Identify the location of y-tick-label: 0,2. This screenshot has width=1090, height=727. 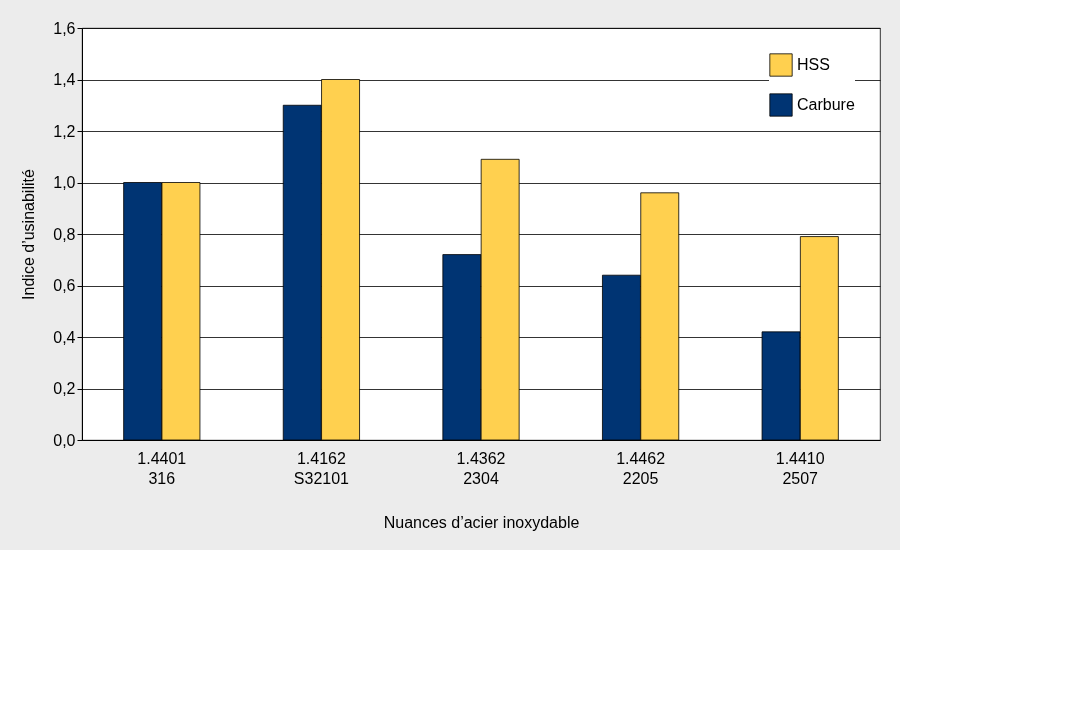
(64, 388).